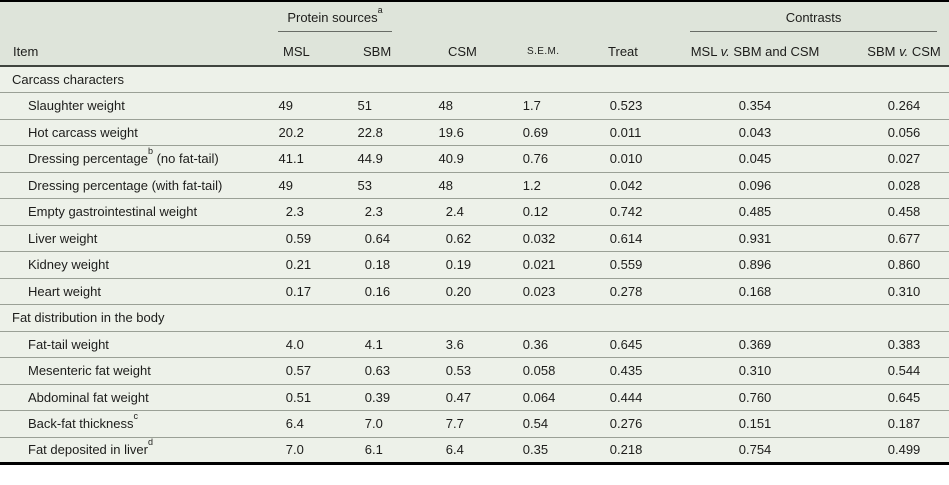 This screenshot has height=485, width=949. What do you see at coordinates (310, 238) in the screenshot?
I see `cell-msl: 0.59` at bounding box center [310, 238].